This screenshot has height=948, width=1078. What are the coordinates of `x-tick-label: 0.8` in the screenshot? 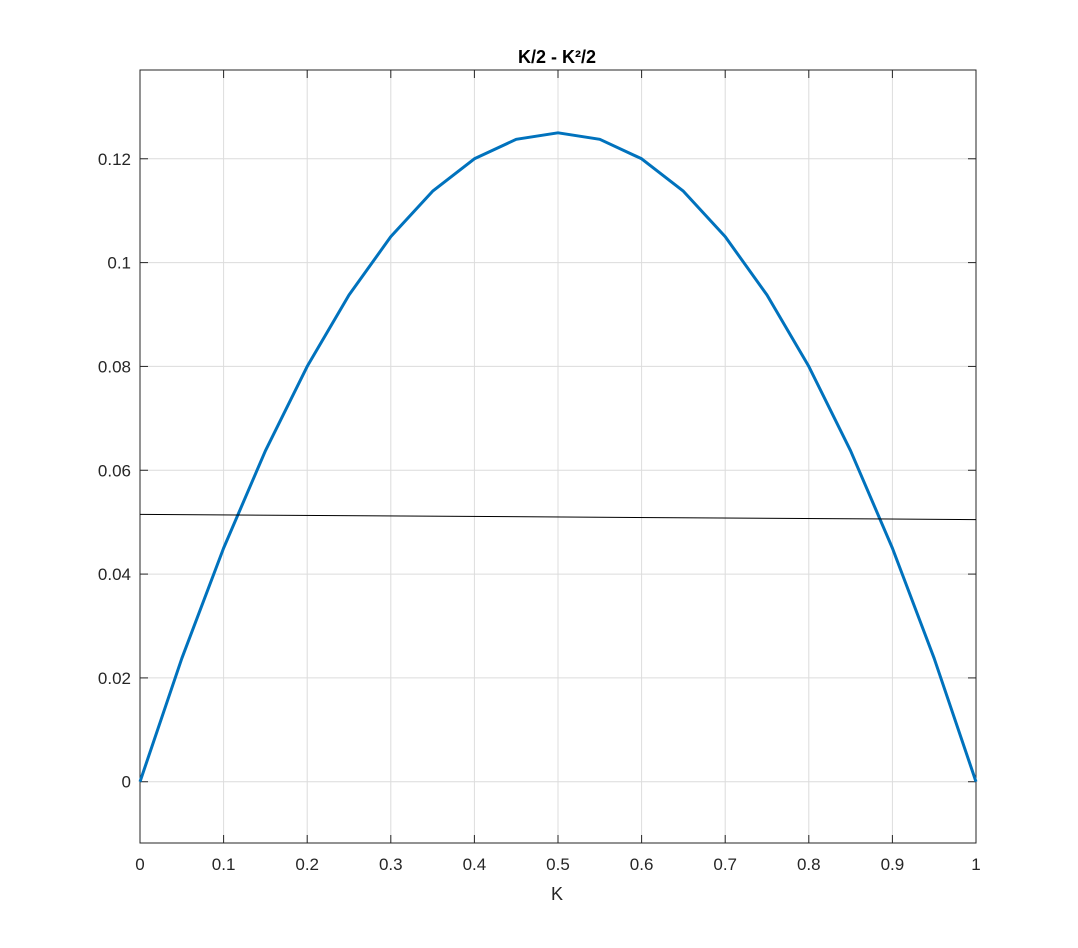 It's located at (809, 864).